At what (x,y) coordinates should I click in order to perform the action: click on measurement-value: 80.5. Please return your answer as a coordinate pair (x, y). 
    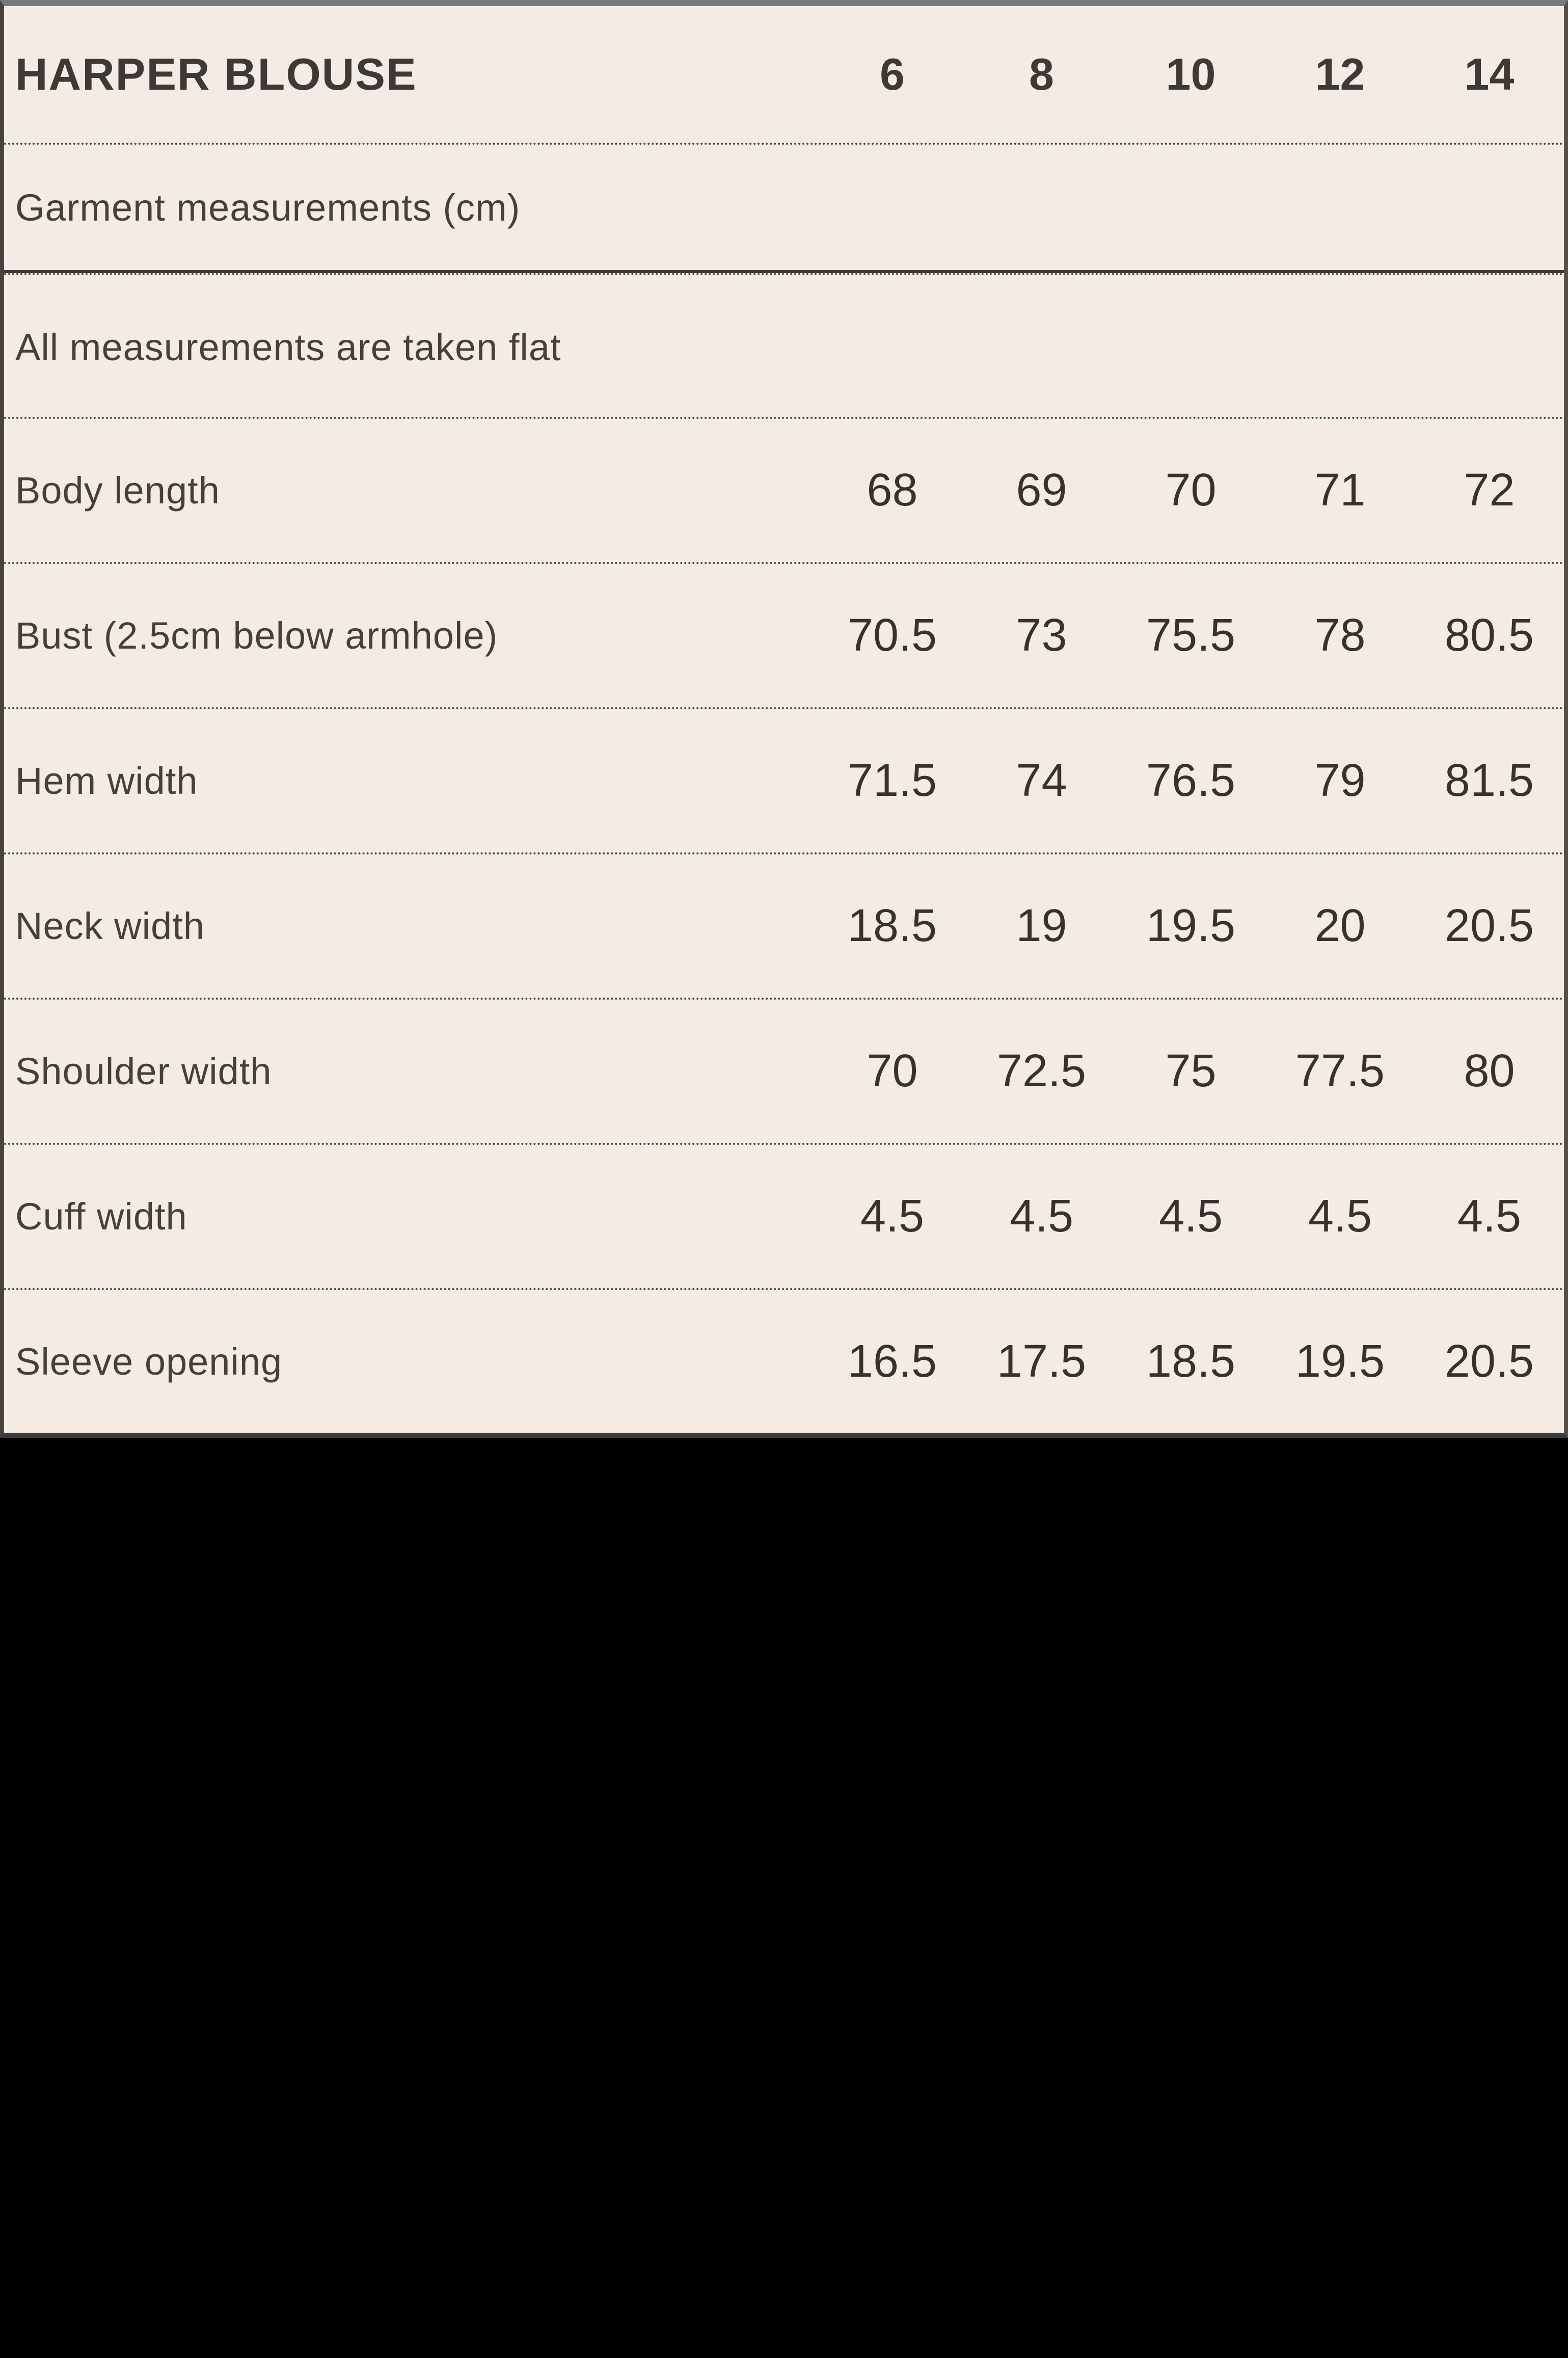
    Looking at the image, I should click on (1489, 635).